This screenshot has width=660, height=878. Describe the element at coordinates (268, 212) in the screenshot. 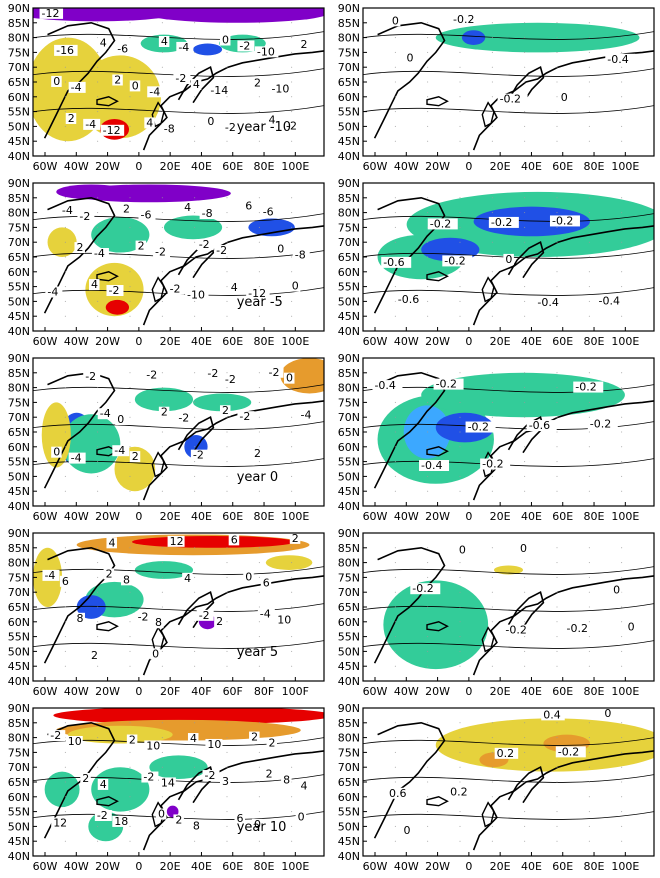

I see `contour-label: -6` at that location.